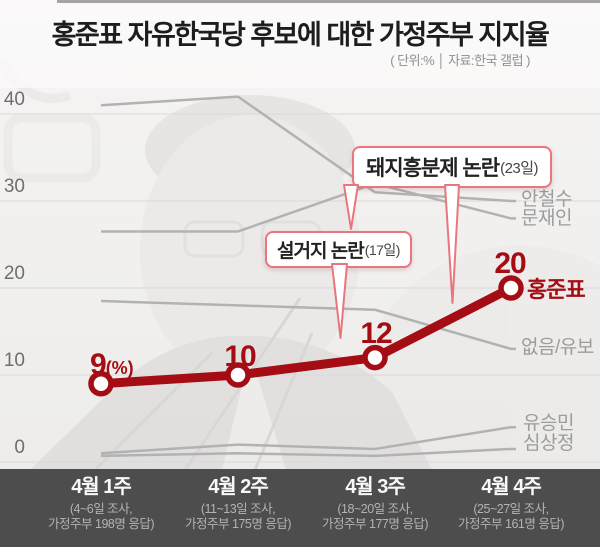  Describe the element at coordinates (557, 347) in the screenshot. I see `series-label-none: 없음/유보` at that location.